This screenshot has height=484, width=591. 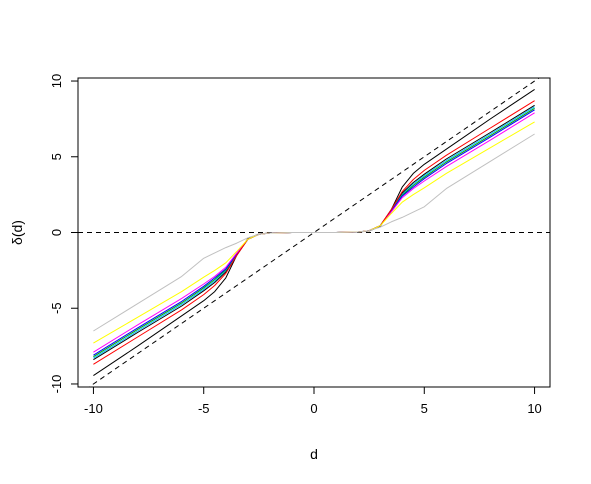 I want to click on y-tick-label: -10, so click(x=56, y=384).